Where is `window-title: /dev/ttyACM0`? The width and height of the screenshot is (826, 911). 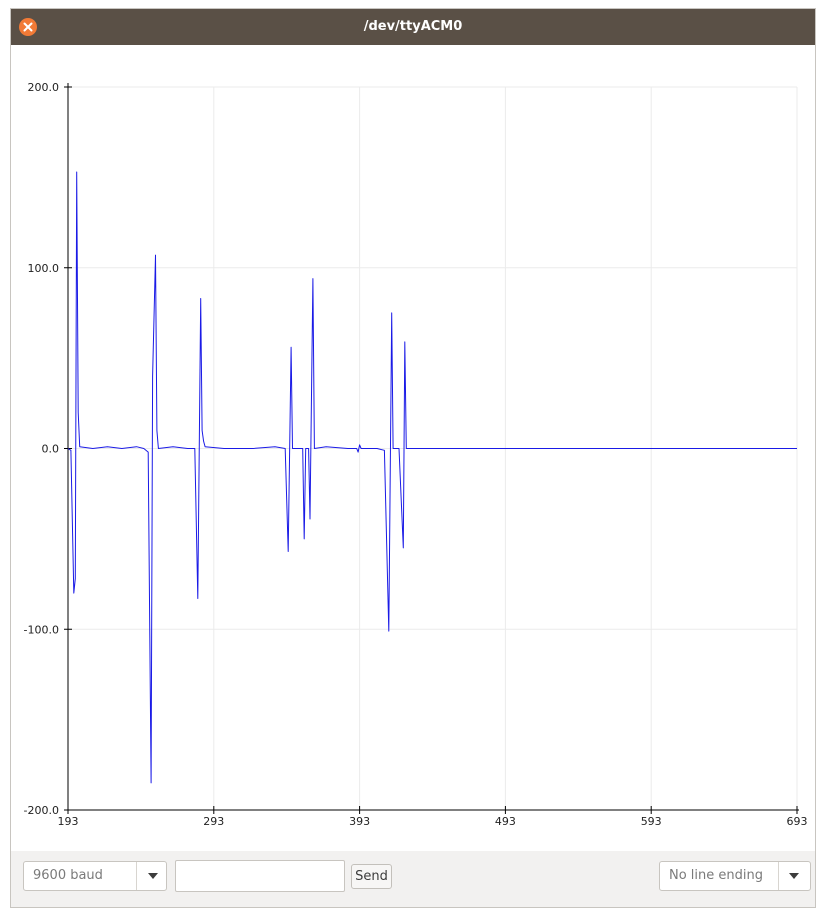
window-title: /dev/ttyACM0 is located at coordinates (413, 26).